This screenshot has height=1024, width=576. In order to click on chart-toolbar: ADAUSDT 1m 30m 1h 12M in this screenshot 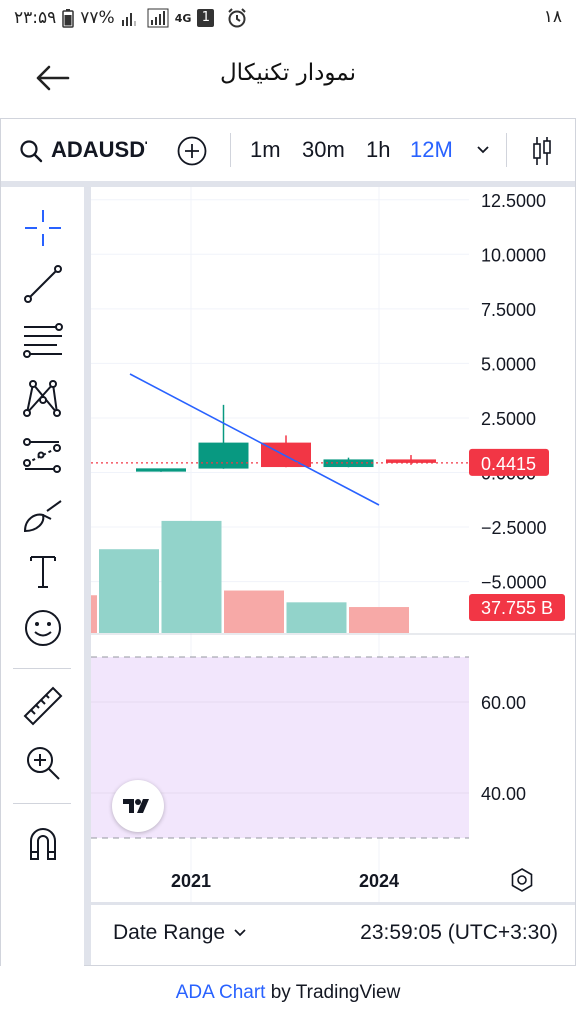, I will do `click(288, 150)`.